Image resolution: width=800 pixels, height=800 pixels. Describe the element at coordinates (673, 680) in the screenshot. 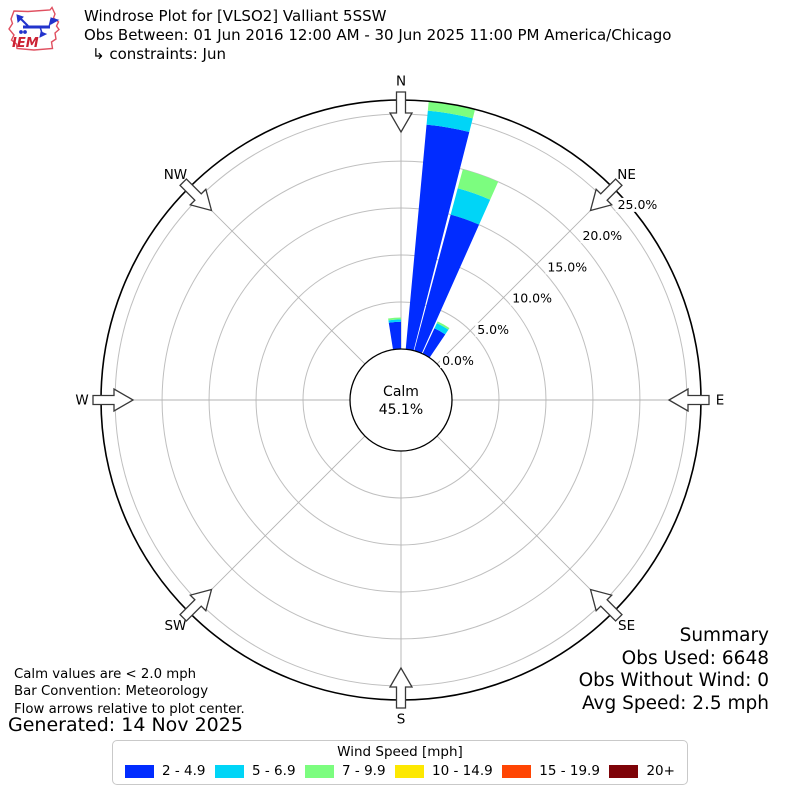

I see `summary-obs-without-wind: Obs Without Wind: 0` at that location.